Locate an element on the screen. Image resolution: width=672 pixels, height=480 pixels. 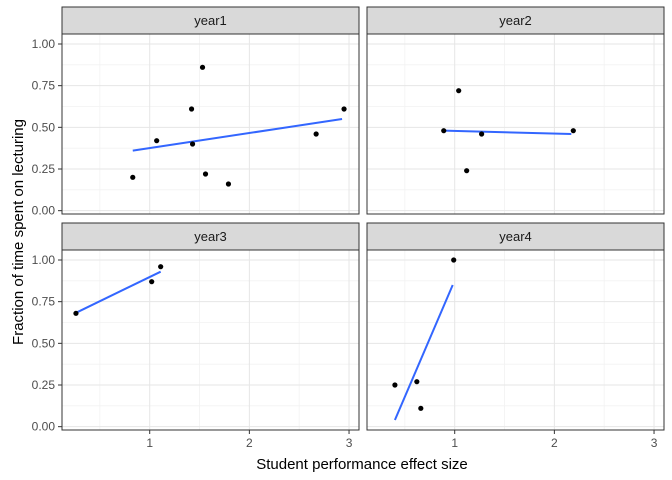
facet-strip-label: year1 is located at coordinates (210, 20).